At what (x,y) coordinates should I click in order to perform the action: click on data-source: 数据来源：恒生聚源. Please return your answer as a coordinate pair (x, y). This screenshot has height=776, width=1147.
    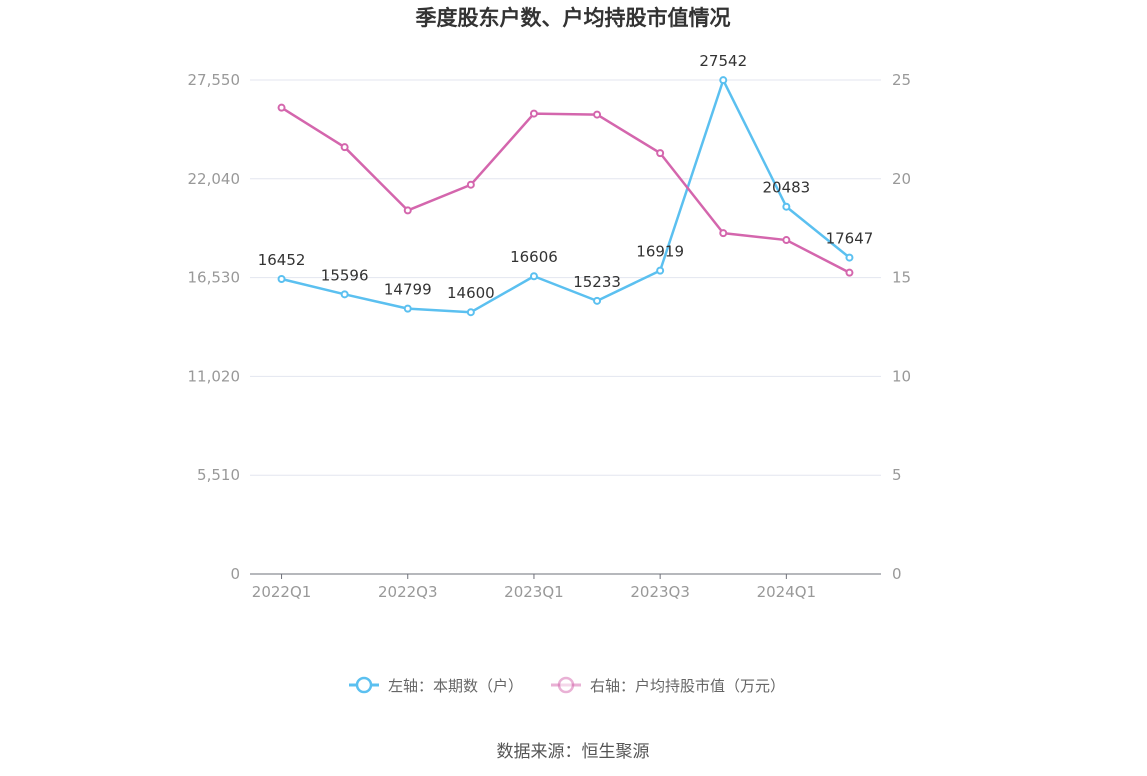
    Looking at the image, I should click on (573, 752).